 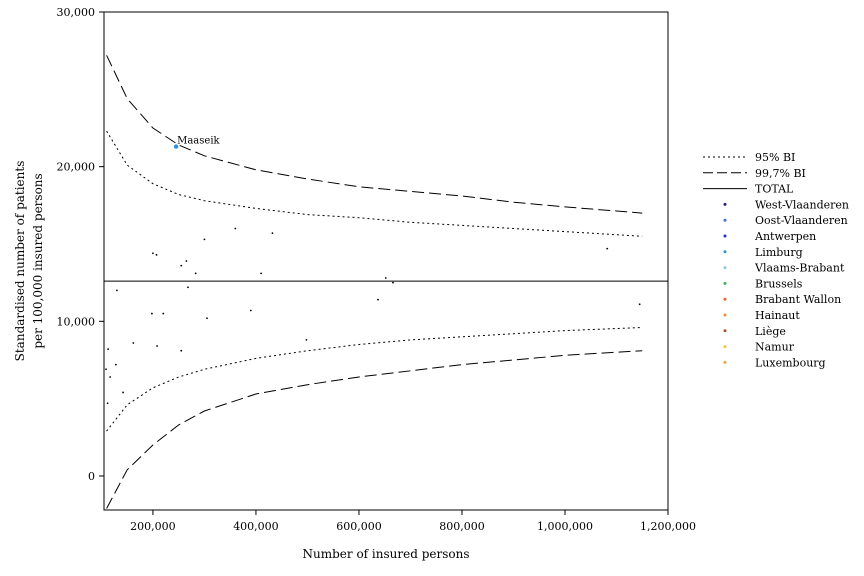 What do you see at coordinates (76, 167) in the screenshot?
I see `y-tick-label: 20,000` at bounding box center [76, 167].